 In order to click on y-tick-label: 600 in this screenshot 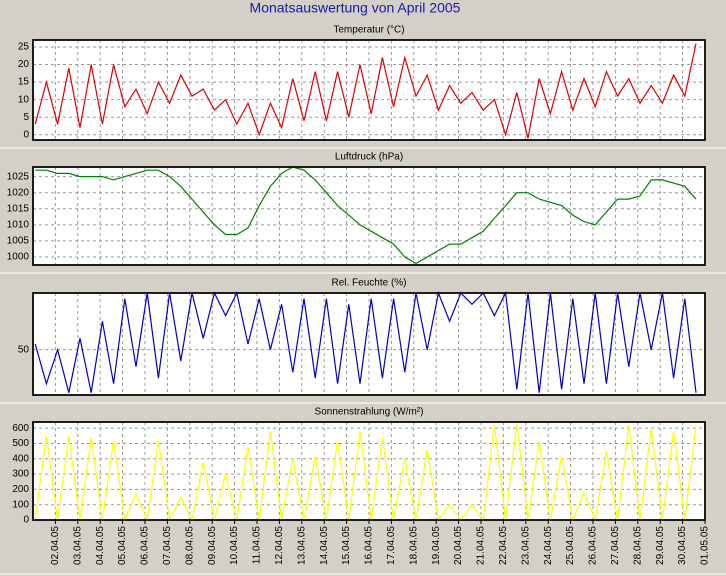, I will do `click(20, 428)`.